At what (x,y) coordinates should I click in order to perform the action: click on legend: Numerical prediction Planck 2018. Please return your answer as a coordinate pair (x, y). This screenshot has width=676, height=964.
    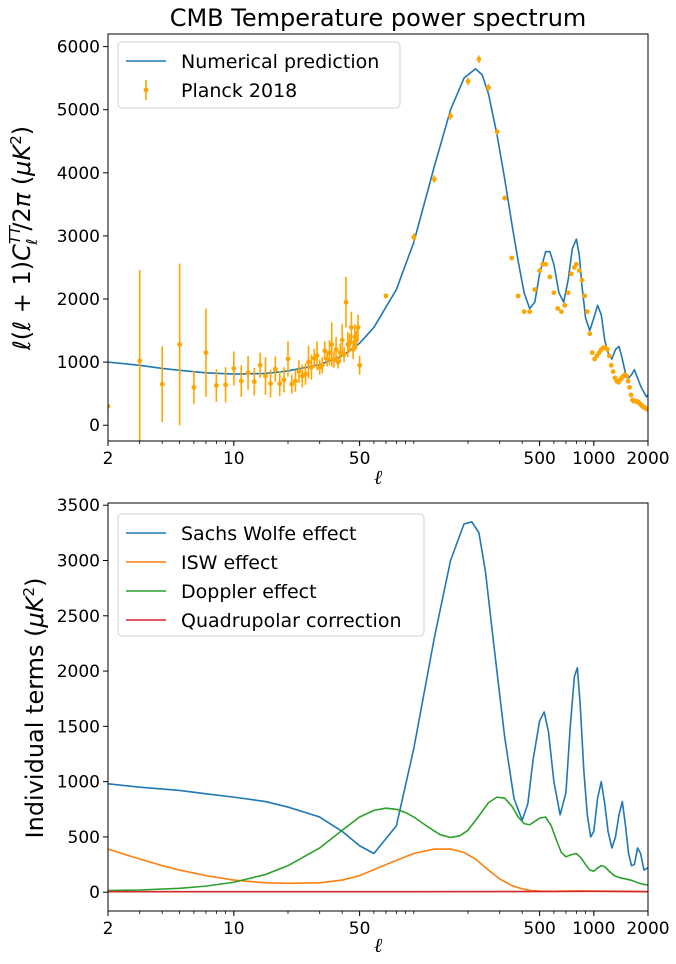
    Looking at the image, I should click on (259, 75).